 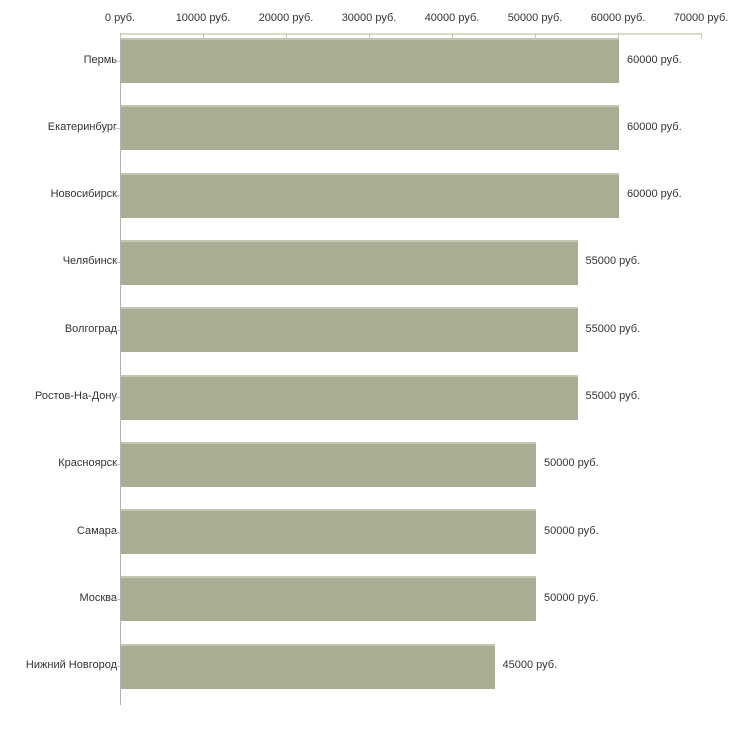 What do you see at coordinates (530, 665) in the screenshot?
I see `value-label: 45000 руб.` at bounding box center [530, 665].